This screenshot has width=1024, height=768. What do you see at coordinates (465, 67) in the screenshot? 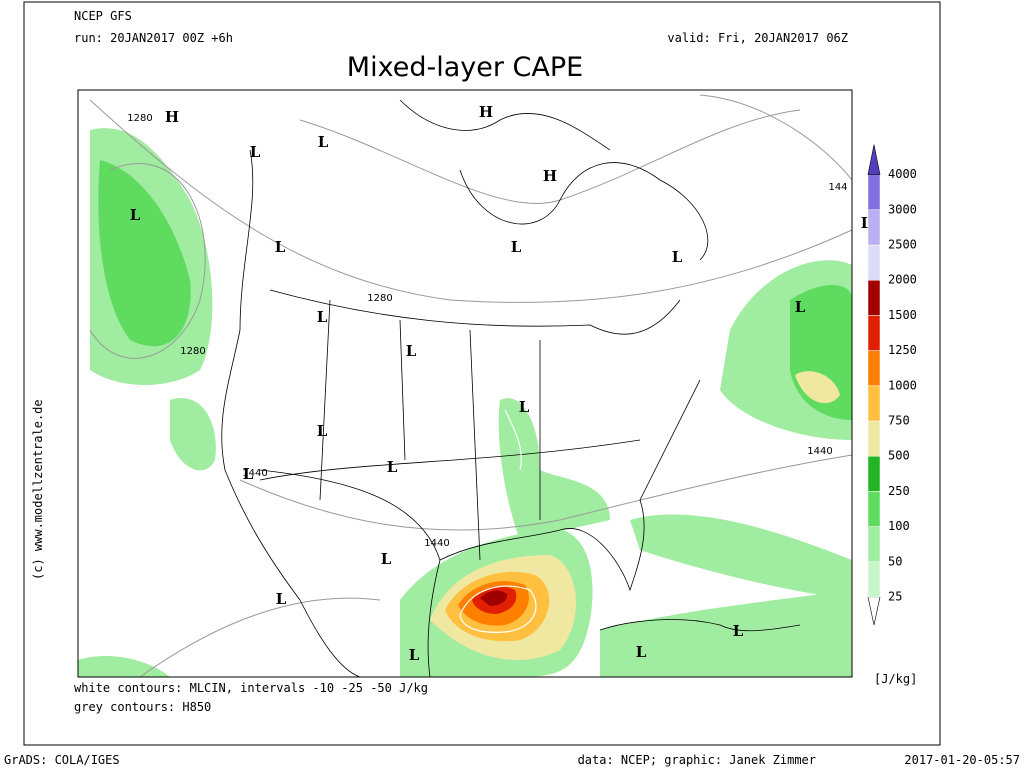
I see `title: Mixed-layer CAPE` at bounding box center [465, 67].